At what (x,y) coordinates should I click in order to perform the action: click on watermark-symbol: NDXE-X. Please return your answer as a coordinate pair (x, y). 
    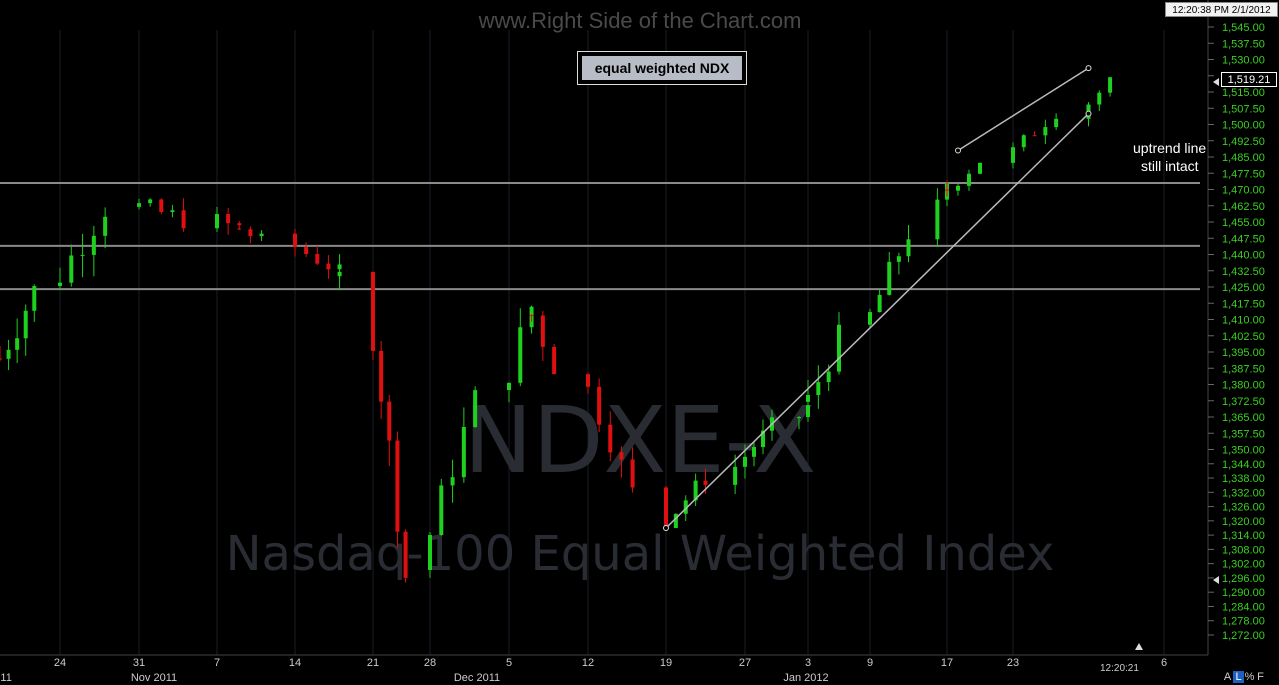
    Looking at the image, I should click on (640, 440).